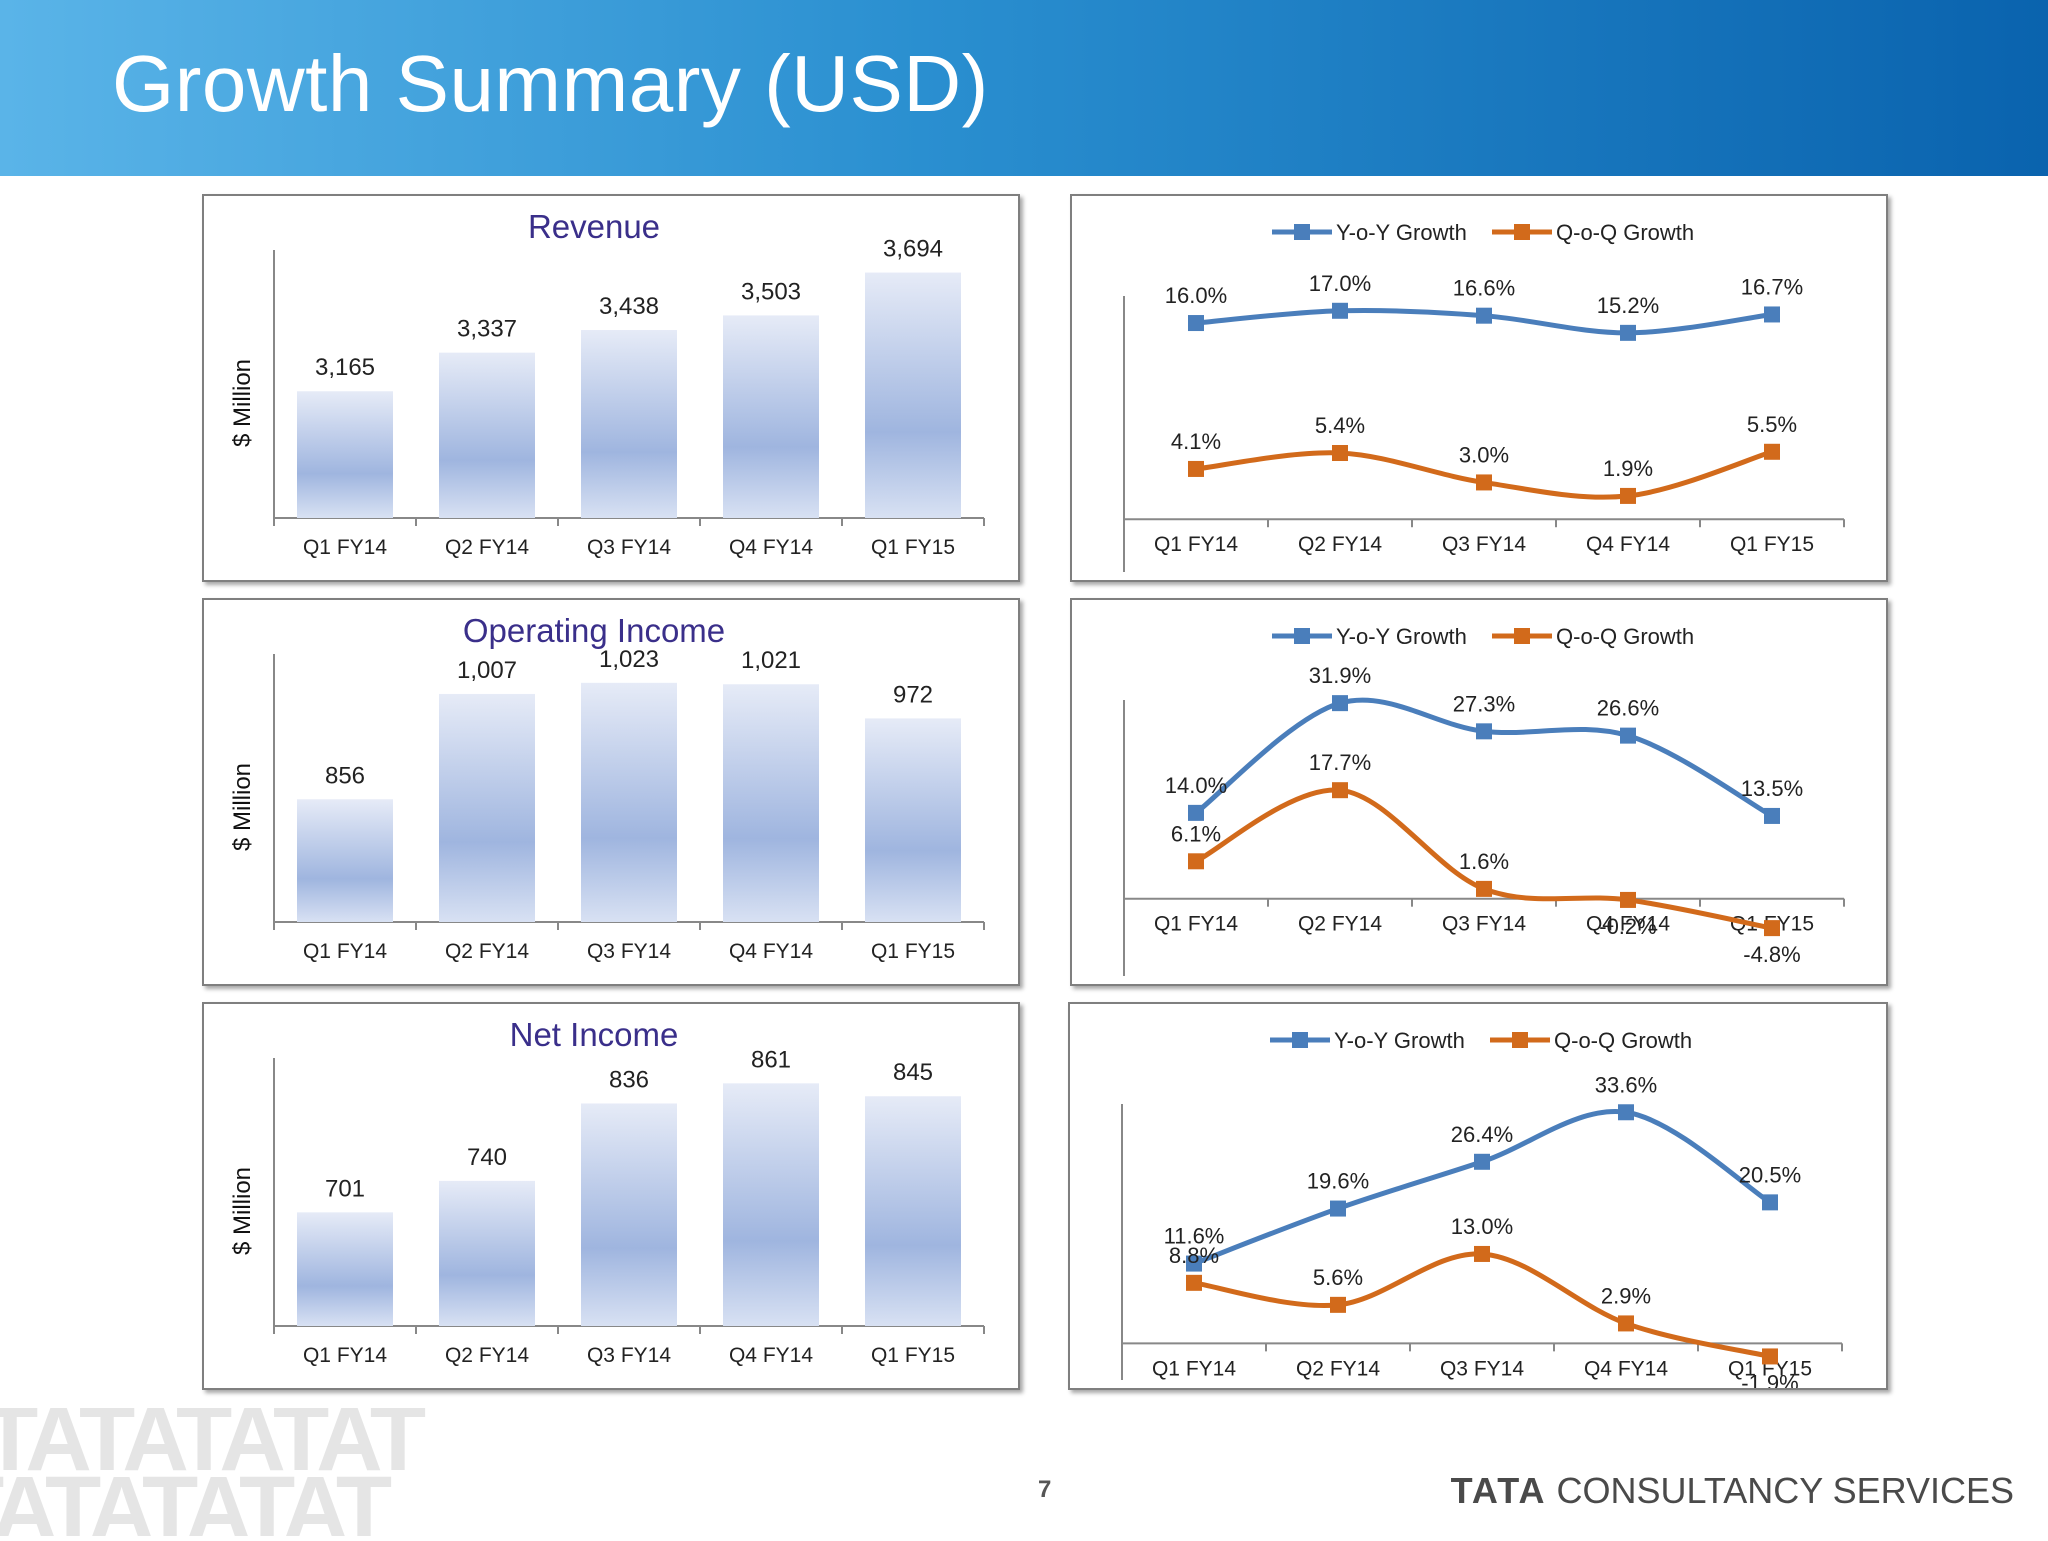 The width and height of the screenshot is (2048, 1541). What do you see at coordinates (1626, 1084) in the screenshot?
I see `data-label: 33.6%` at bounding box center [1626, 1084].